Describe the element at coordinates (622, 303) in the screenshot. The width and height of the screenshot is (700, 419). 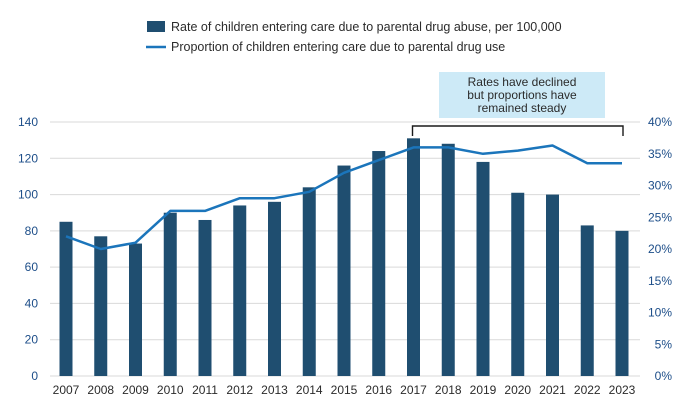
I see `bar-2023` at that location.